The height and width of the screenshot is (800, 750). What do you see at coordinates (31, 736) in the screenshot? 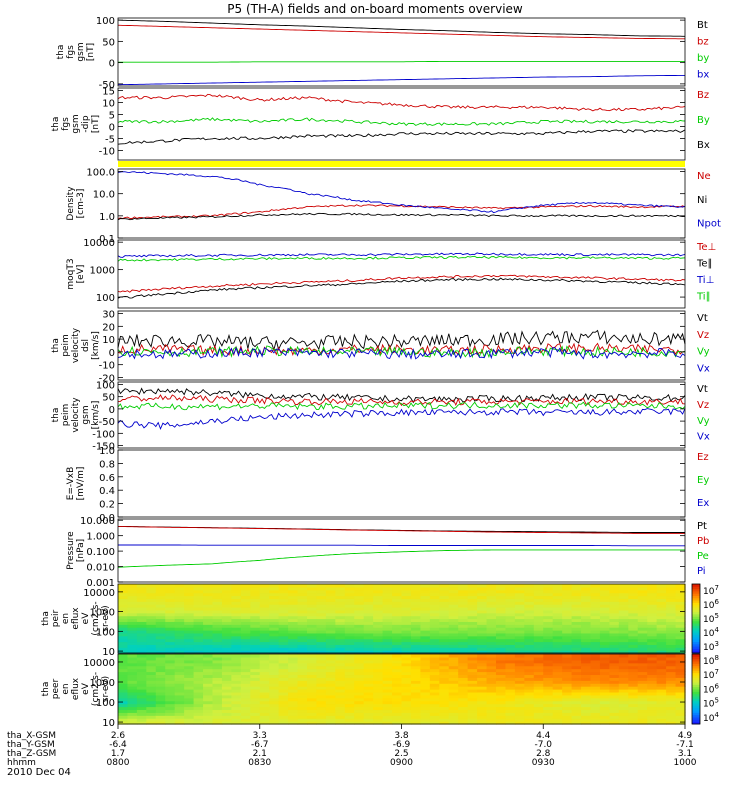
I see `x-row-label: tha_X-GSM` at bounding box center [31, 736].